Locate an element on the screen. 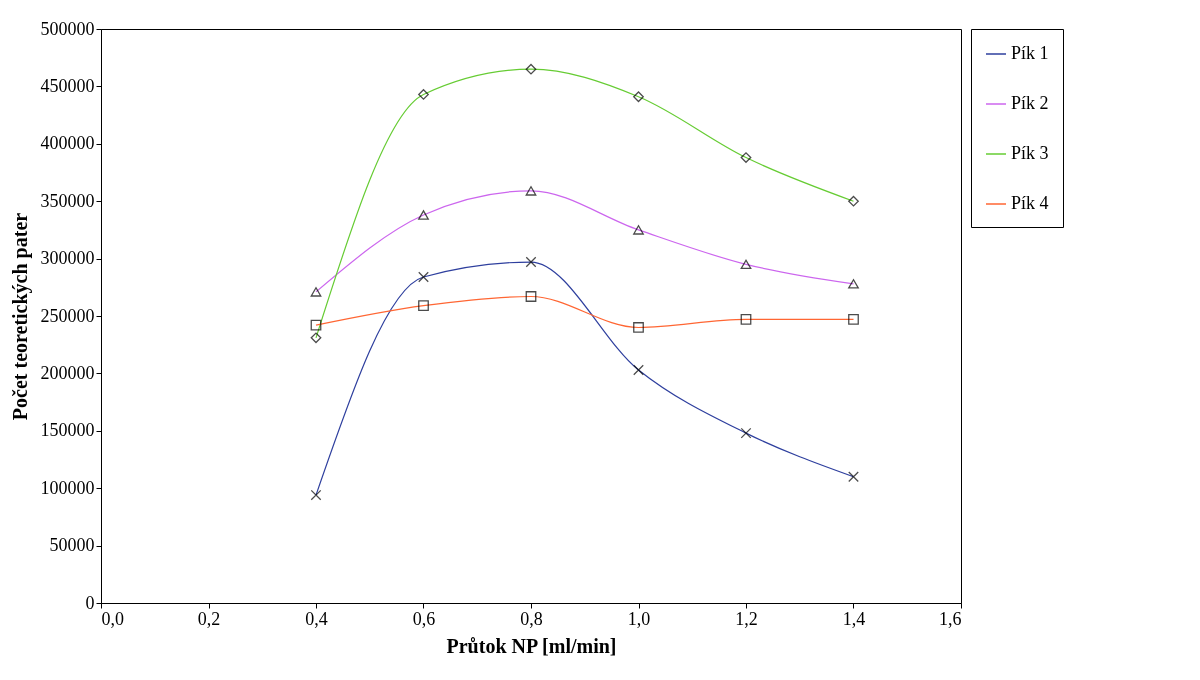 The width and height of the screenshot is (1200, 680). y-tick-label: 450000 is located at coordinates (67, 85).